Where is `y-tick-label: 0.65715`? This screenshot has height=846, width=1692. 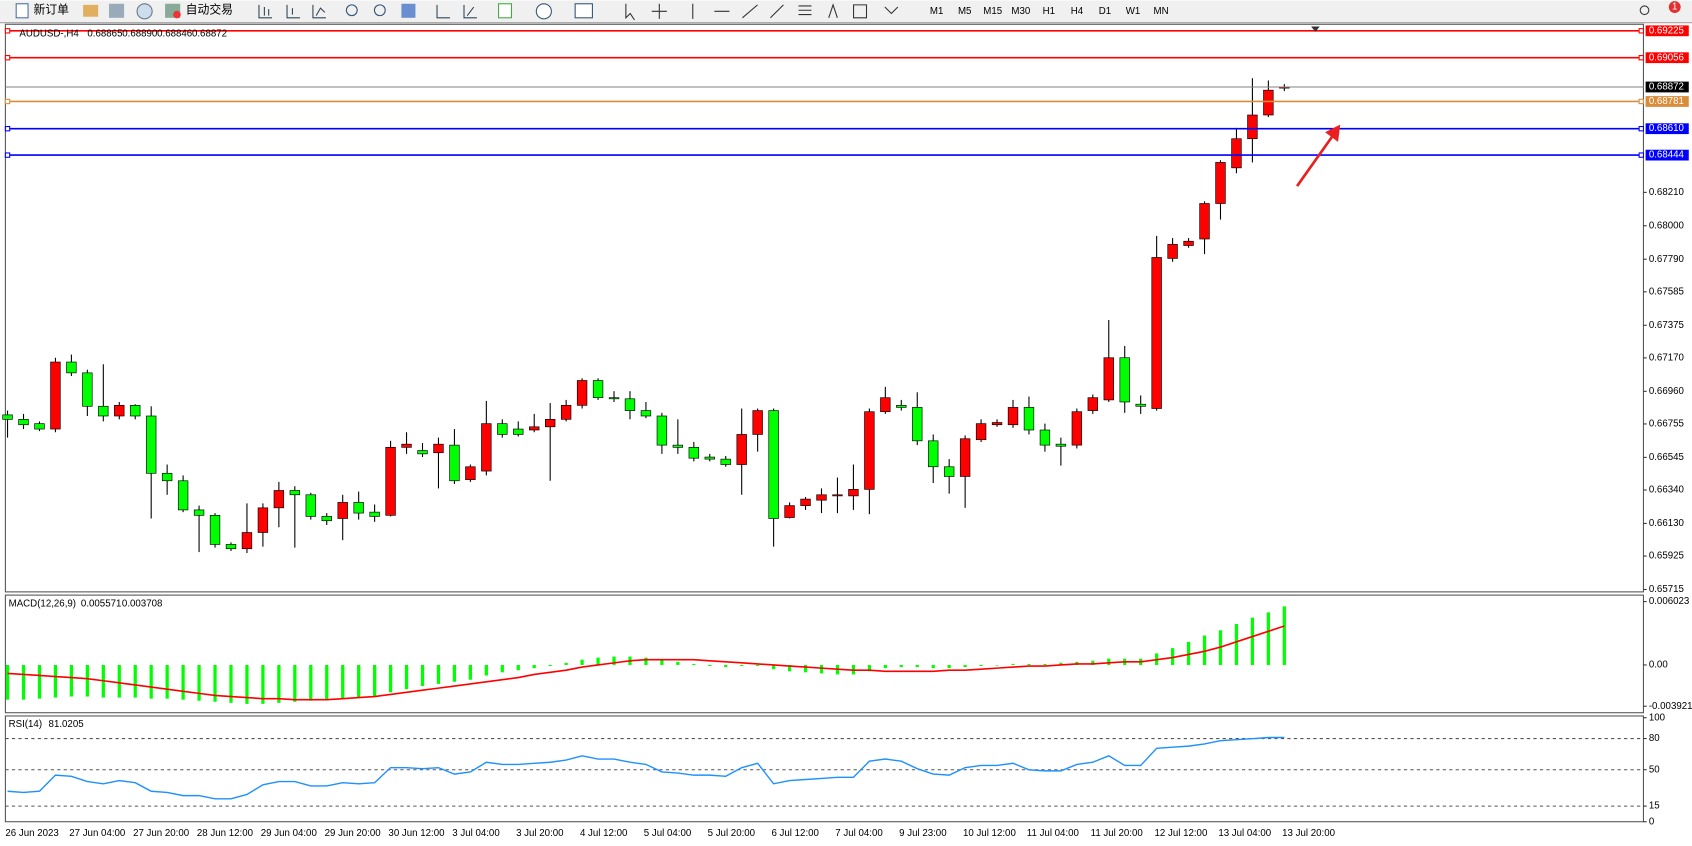
y-tick-label: 0.65715 is located at coordinates (1666, 589).